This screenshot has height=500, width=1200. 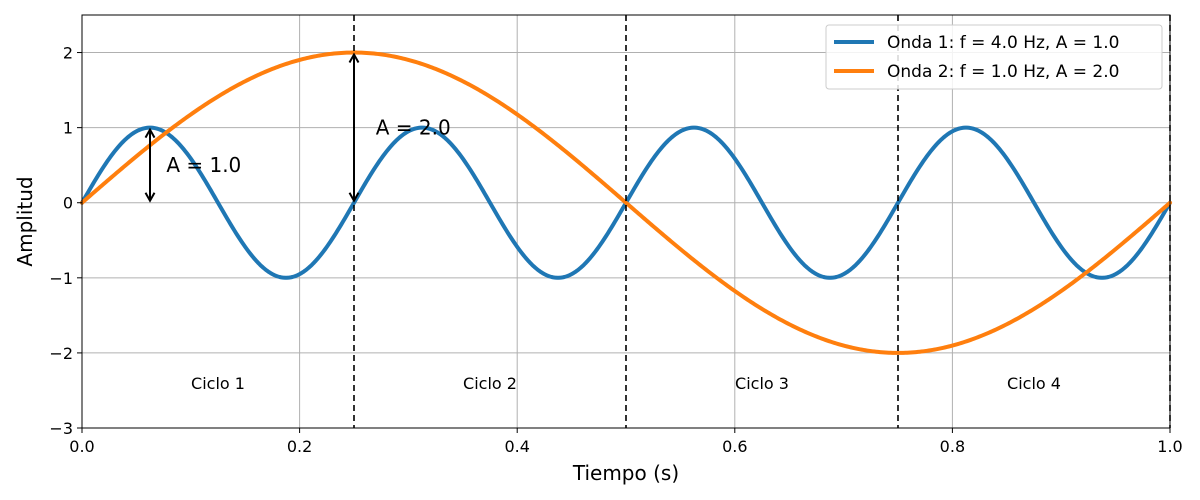 What do you see at coordinates (625, 473) in the screenshot?
I see `x-axis-label: Tiempo (s)` at bounding box center [625, 473].